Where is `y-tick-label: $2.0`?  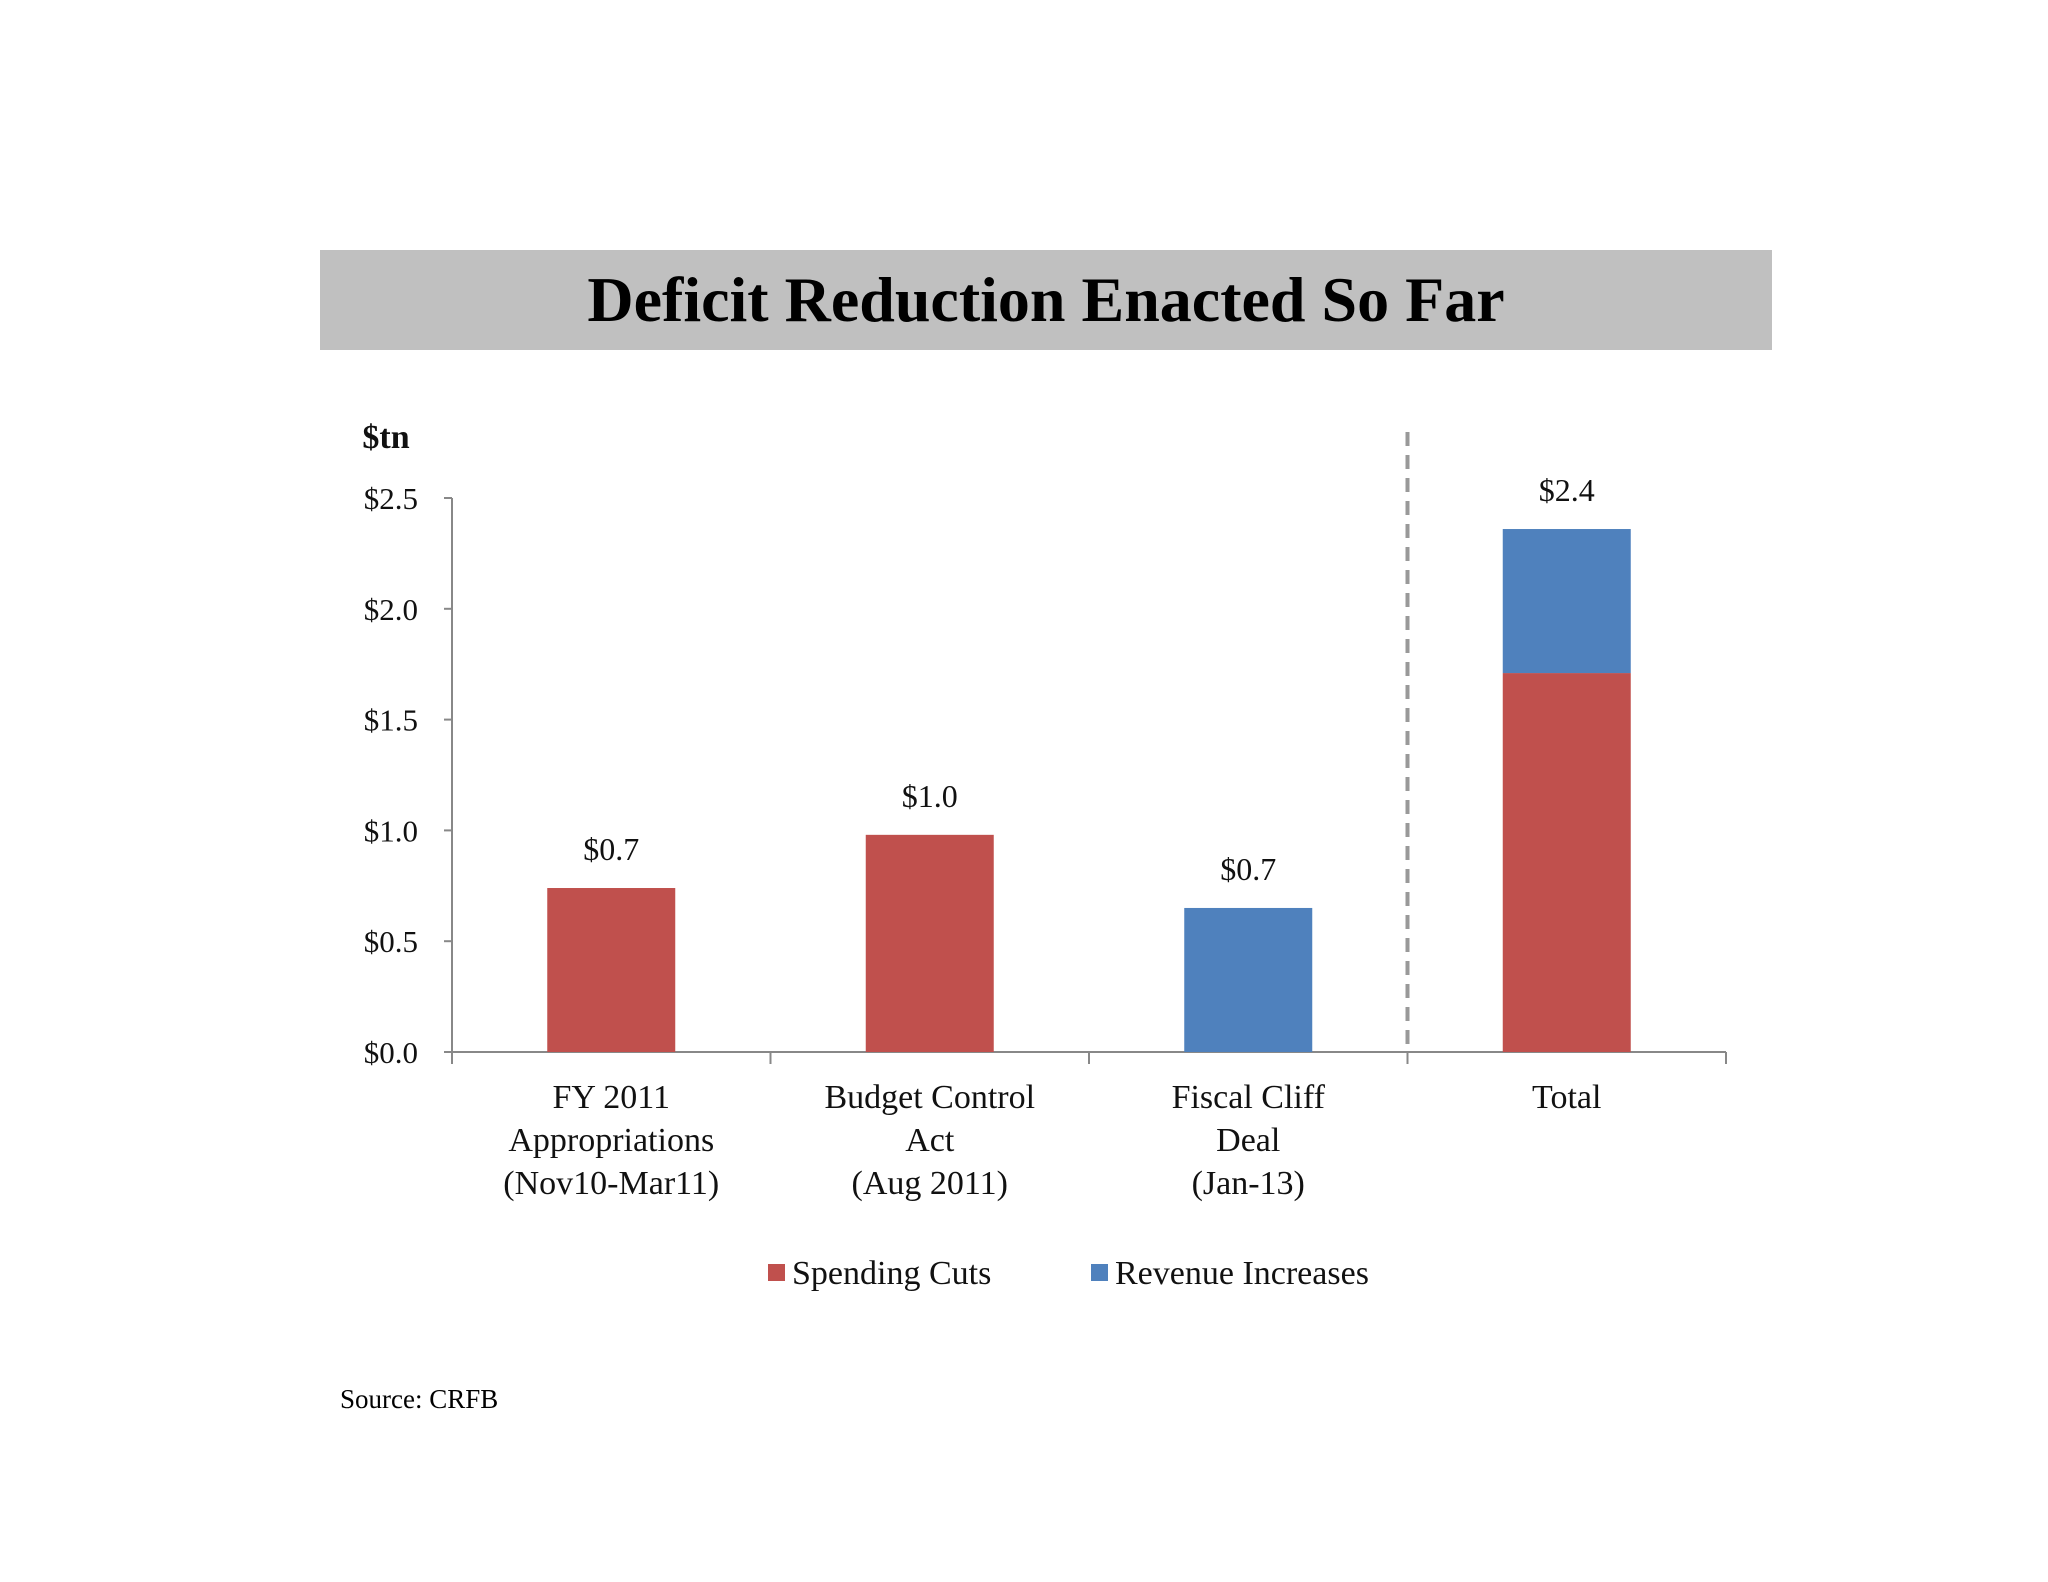 y-tick-label: $2.0 is located at coordinates (391, 609).